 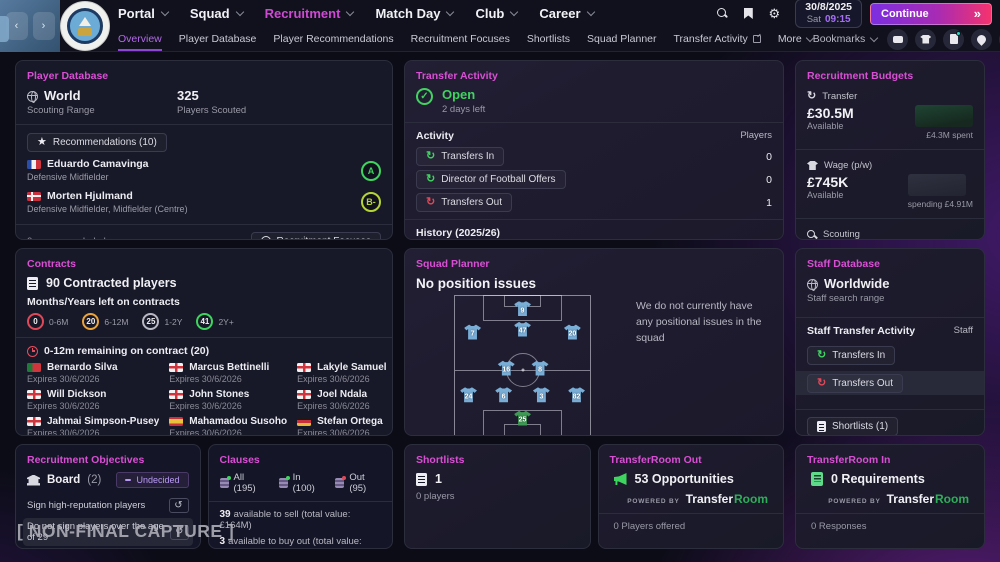 What do you see at coordinates (828, 14) in the screenshot?
I see `game-date: 30/8/2025 Sat 09:15` at bounding box center [828, 14].